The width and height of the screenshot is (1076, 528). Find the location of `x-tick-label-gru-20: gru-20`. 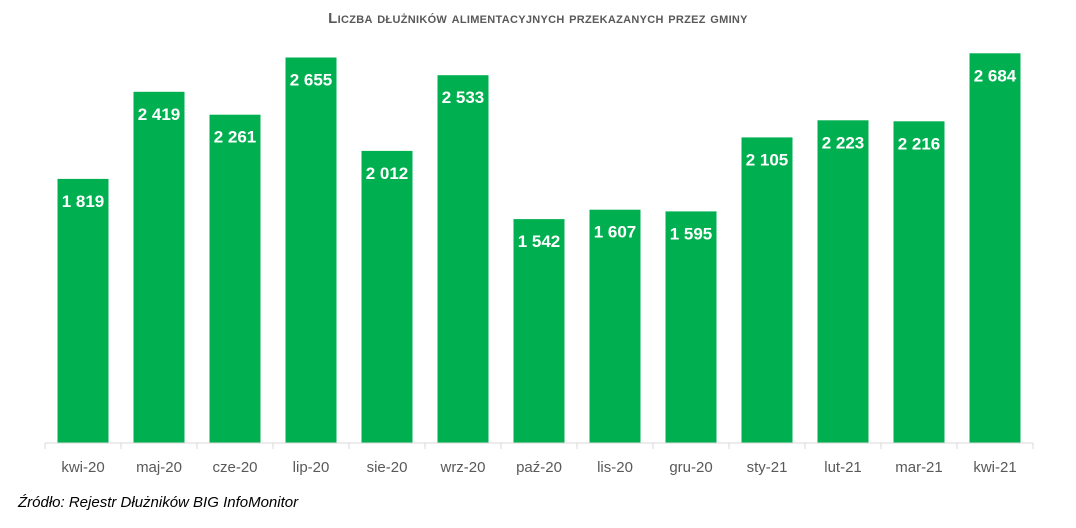

x-tick-label-gru-20: gru-20 is located at coordinates (690, 467).